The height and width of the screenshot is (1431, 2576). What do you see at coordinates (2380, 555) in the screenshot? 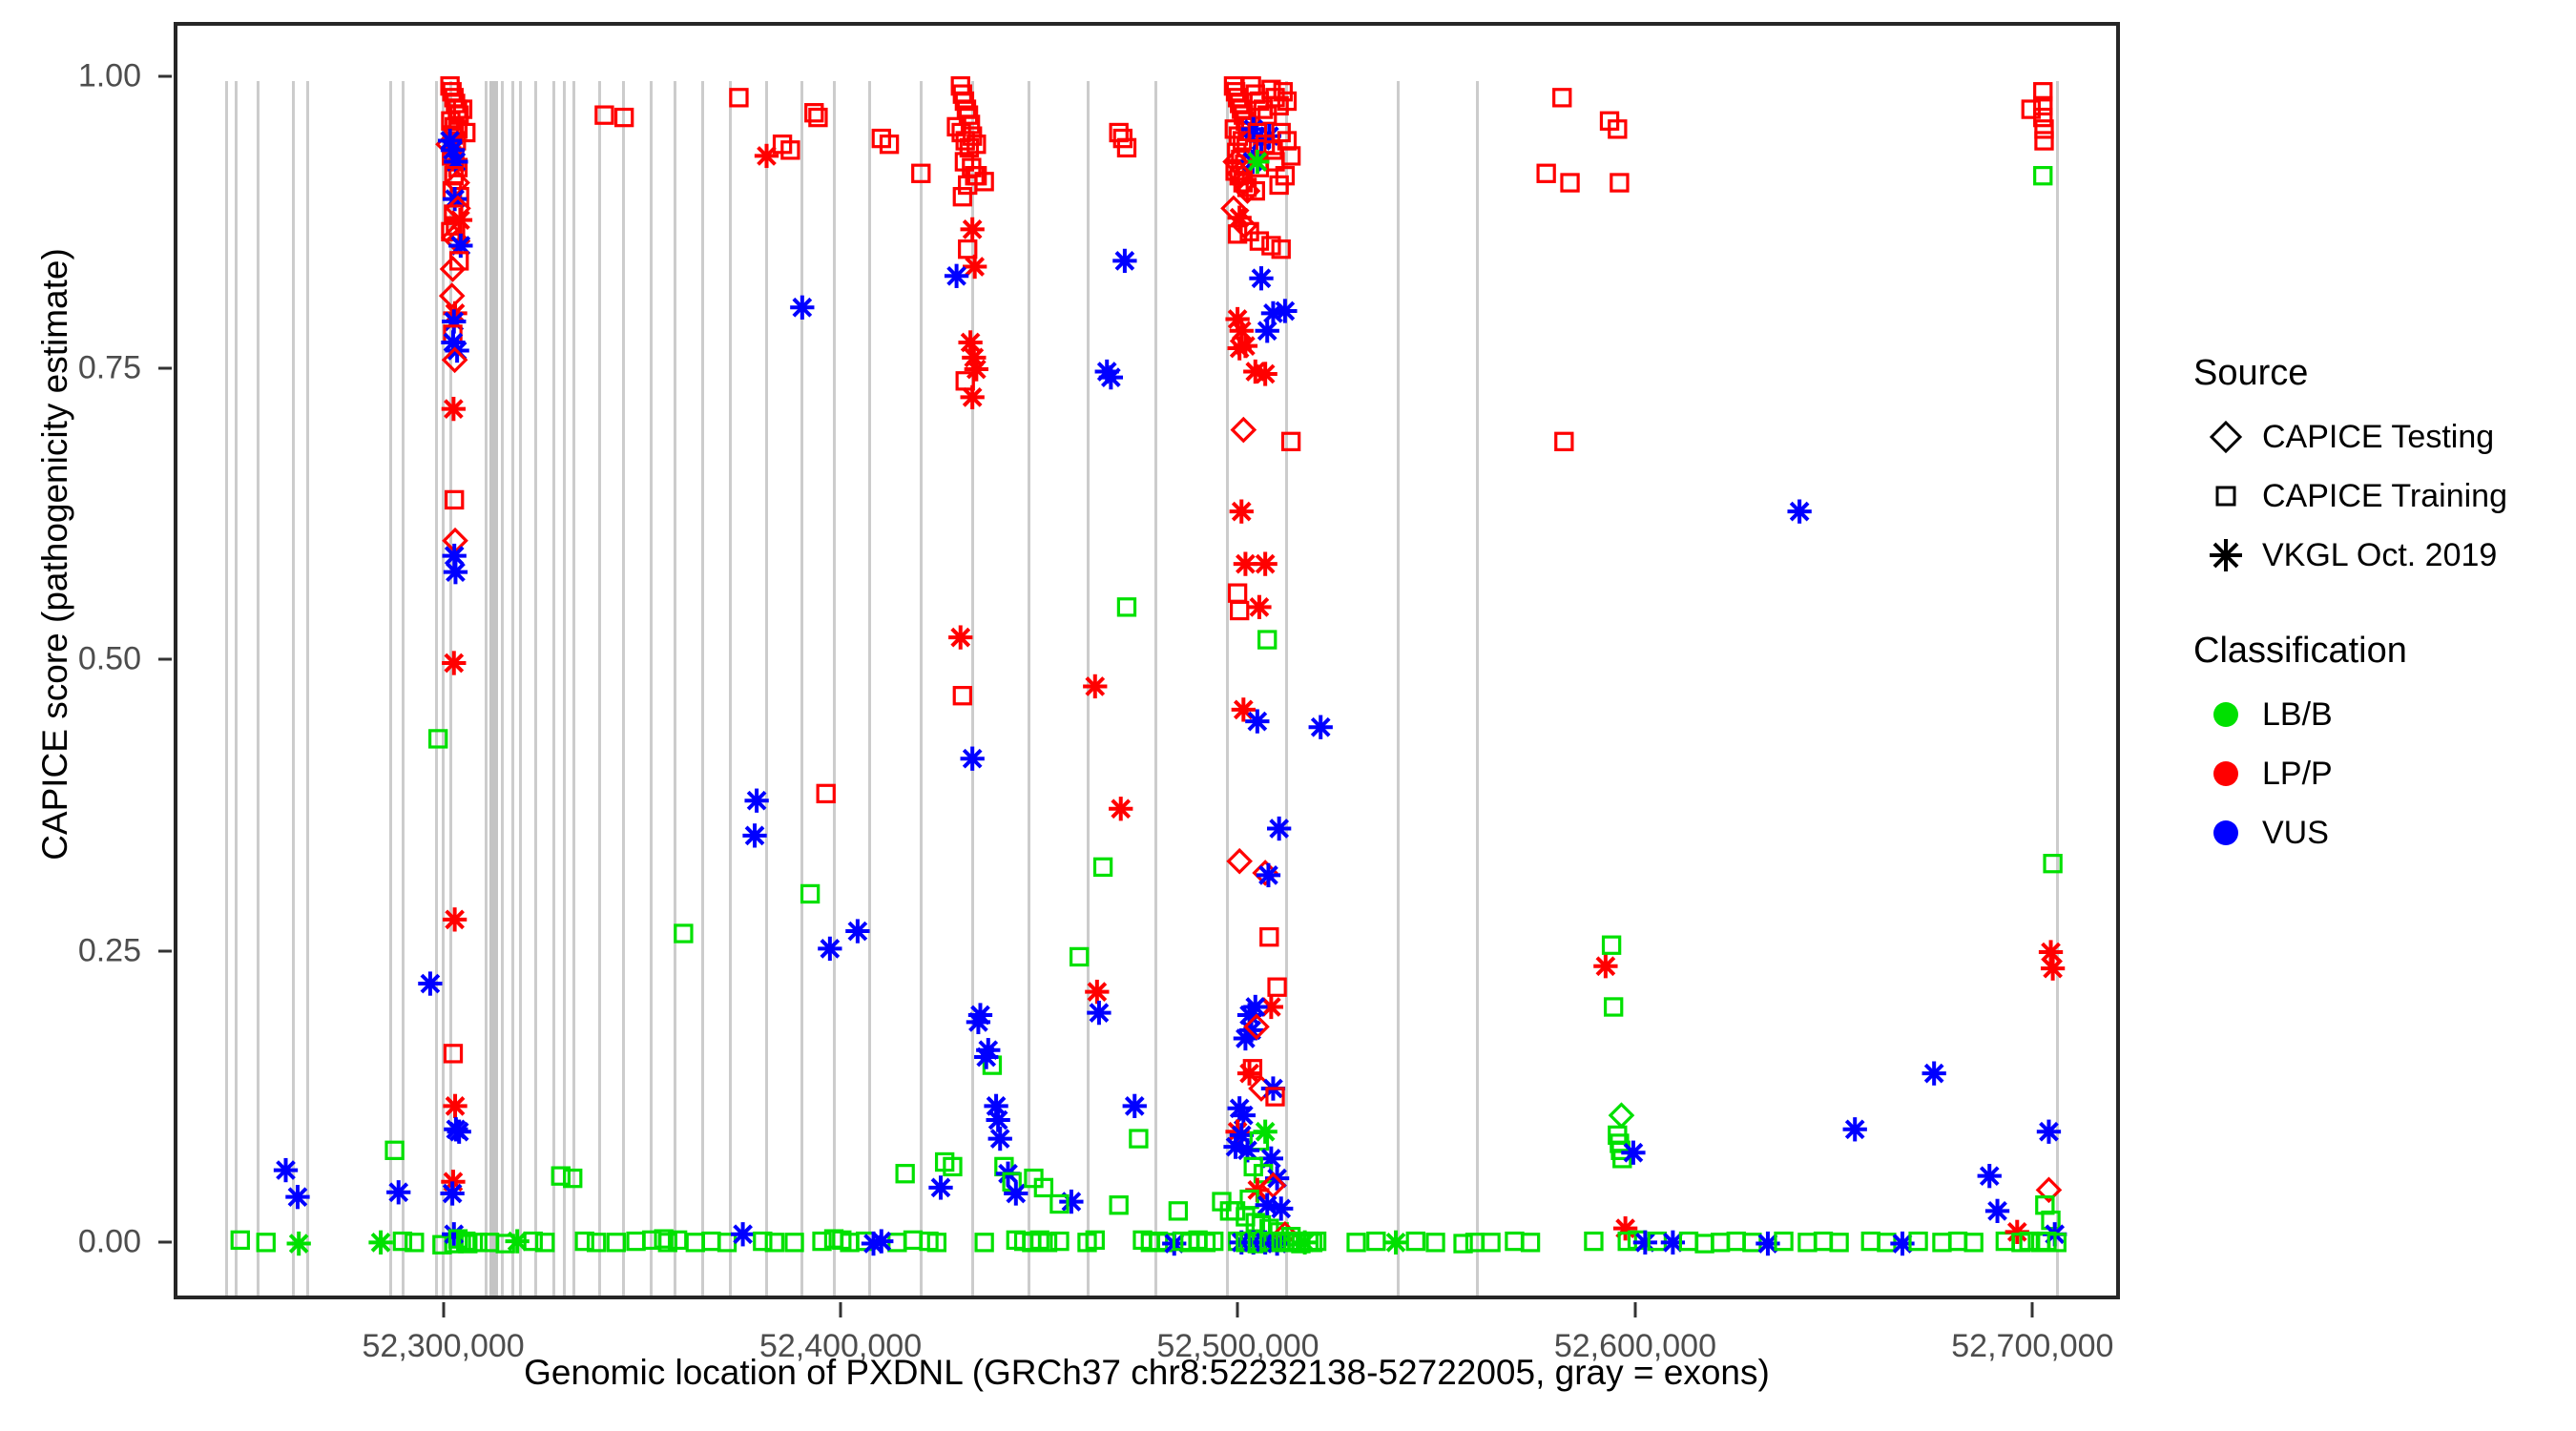
I see `legend-item-source-2: VKGL Oct. 2019` at bounding box center [2380, 555].